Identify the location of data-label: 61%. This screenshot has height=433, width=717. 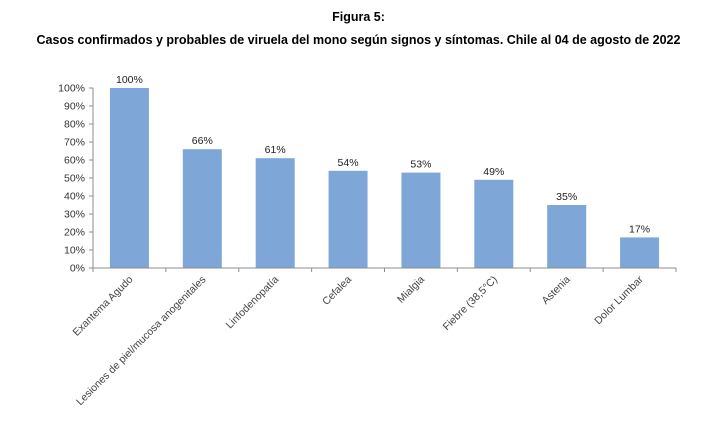
(275, 150).